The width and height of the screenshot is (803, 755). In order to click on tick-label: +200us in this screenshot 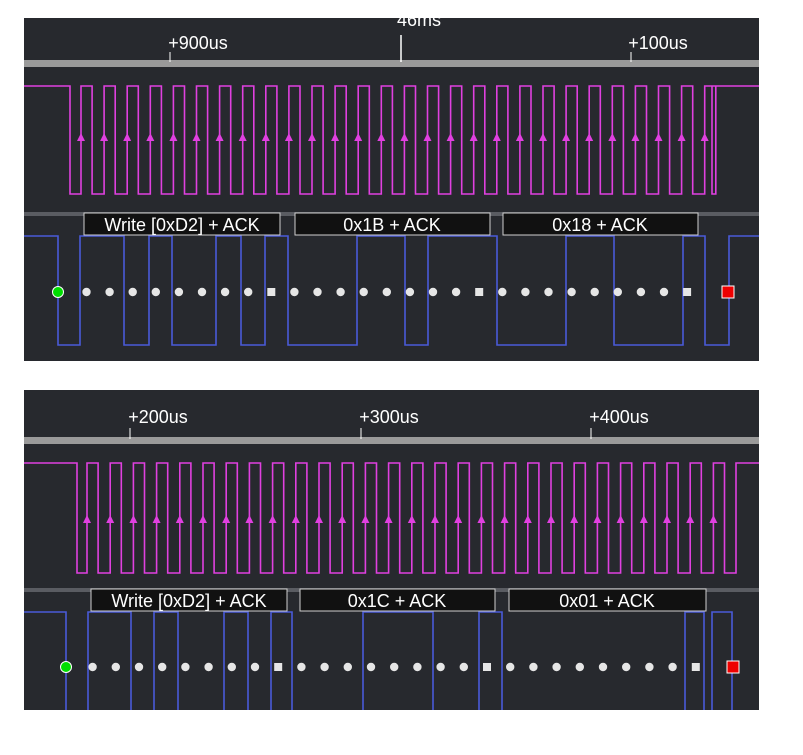, I will do `click(158, 417)`.